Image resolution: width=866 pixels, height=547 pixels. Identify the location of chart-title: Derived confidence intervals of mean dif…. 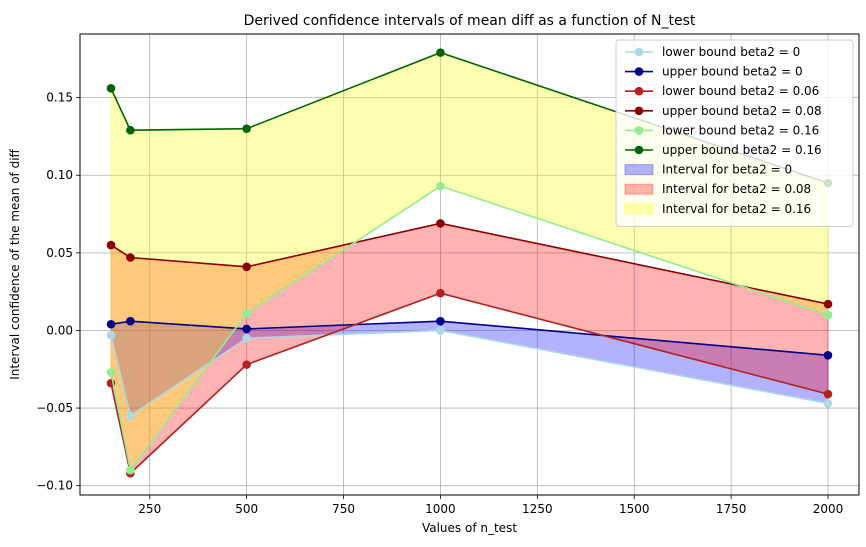
(470, 21).